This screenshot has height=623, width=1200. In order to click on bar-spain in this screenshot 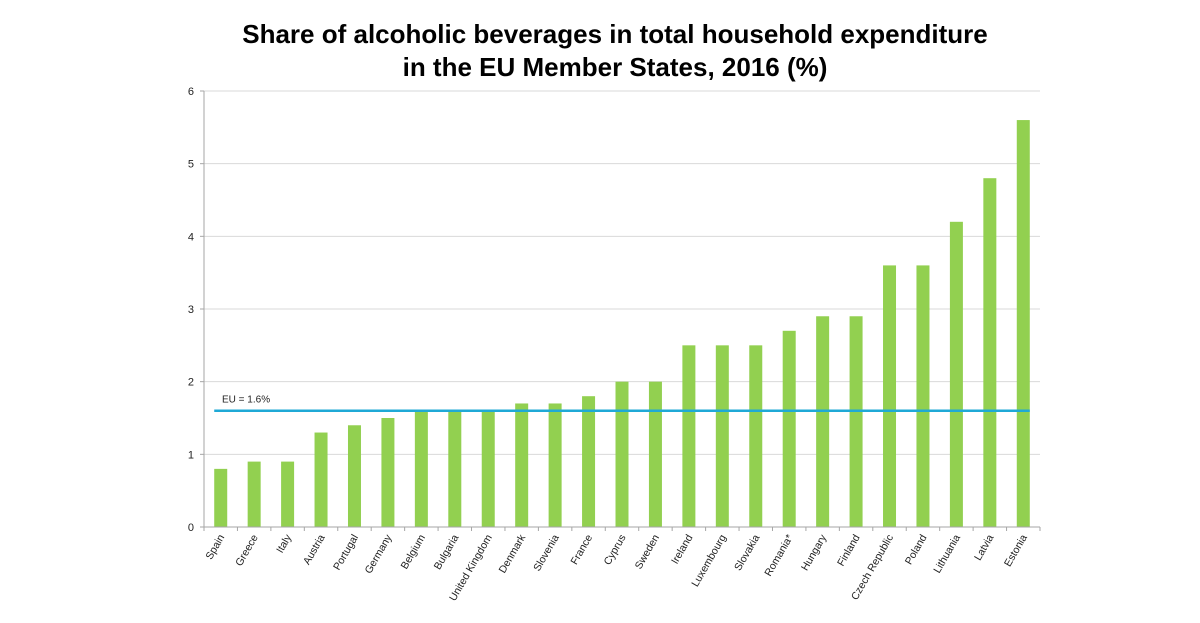, I will do `click(221, 497)`.